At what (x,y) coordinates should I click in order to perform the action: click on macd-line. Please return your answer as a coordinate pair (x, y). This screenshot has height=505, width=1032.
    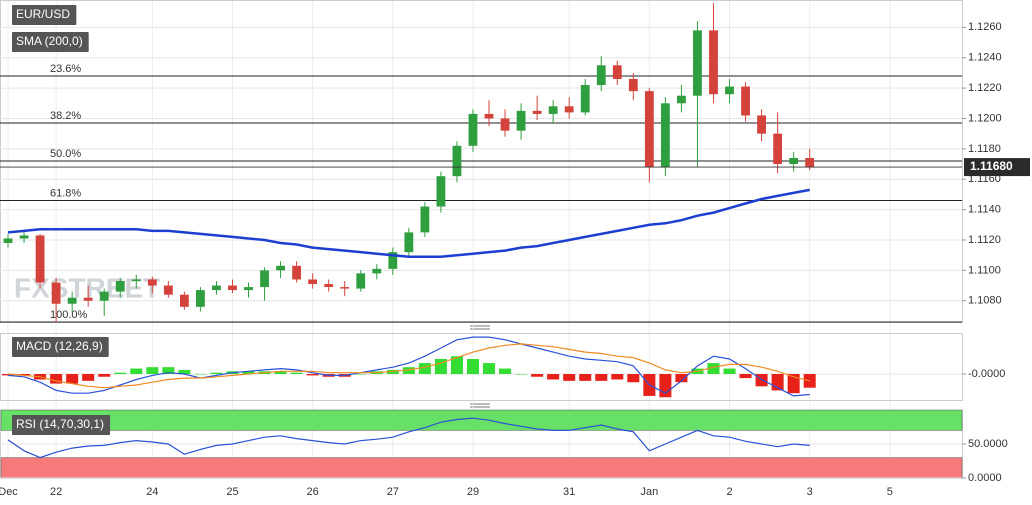
    Looking at the image, I should click on (408, 366).